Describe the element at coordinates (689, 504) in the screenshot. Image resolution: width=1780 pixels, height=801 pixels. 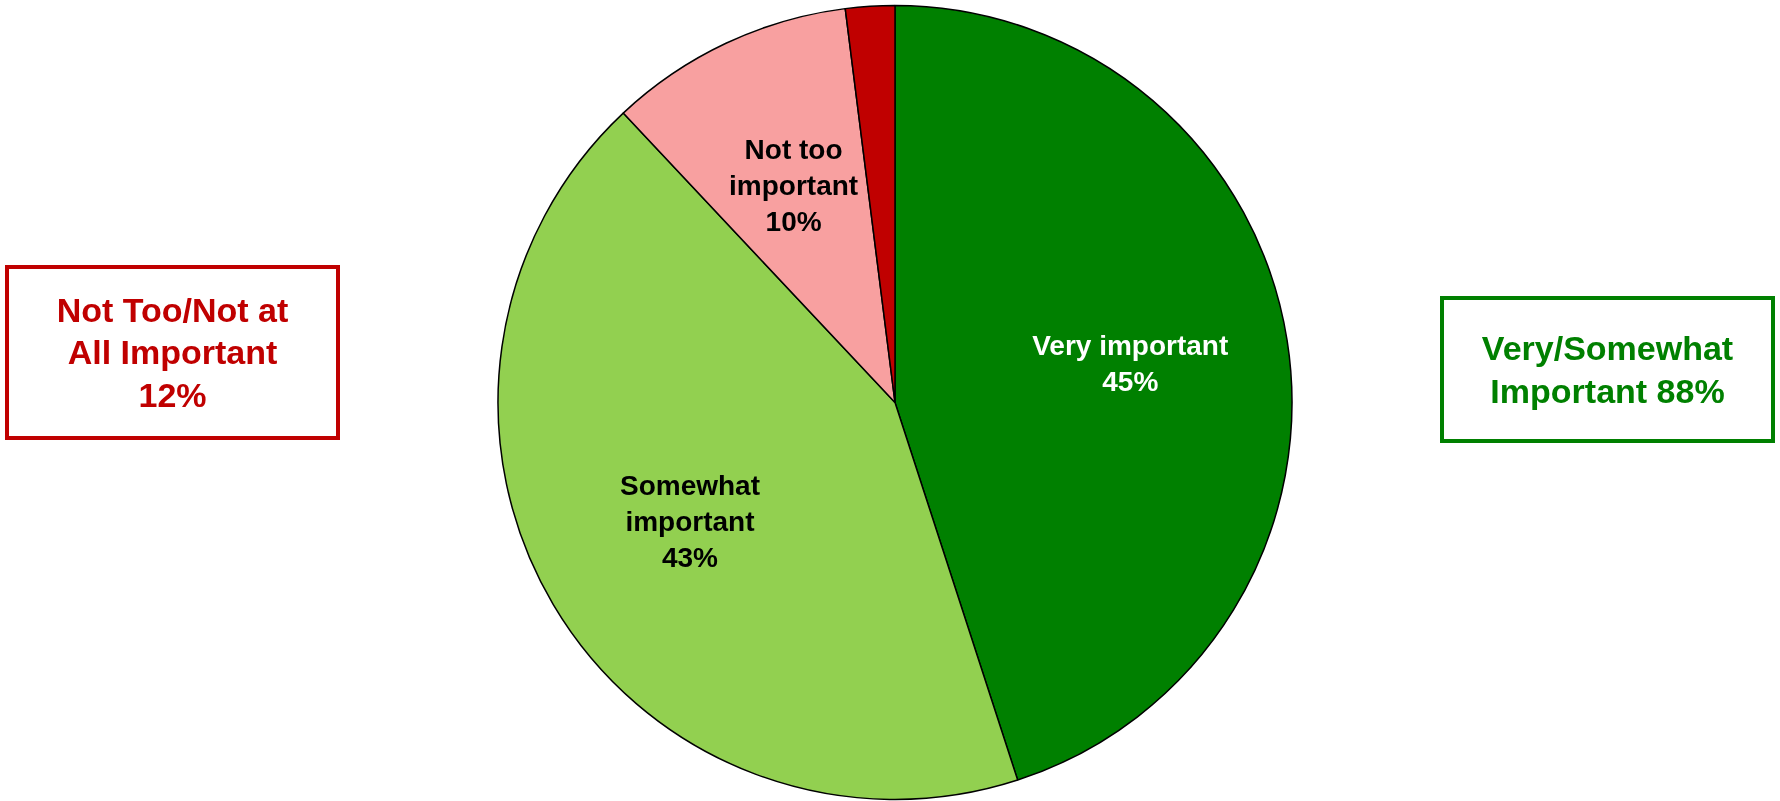
I see `slice-label: Somewhat important` at that location.